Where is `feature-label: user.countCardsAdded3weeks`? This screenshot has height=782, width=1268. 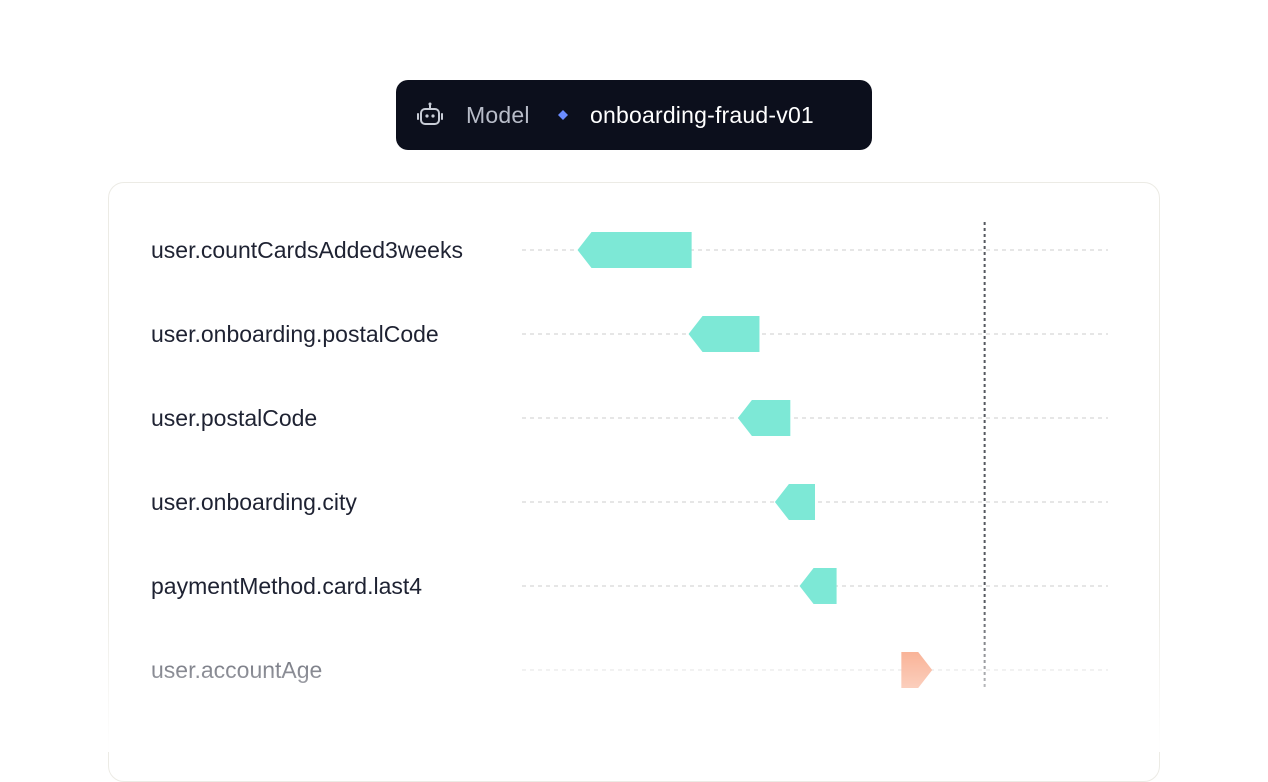
feature-label: user.countCardsAdded3weeks is located at coordinates (307, 250).